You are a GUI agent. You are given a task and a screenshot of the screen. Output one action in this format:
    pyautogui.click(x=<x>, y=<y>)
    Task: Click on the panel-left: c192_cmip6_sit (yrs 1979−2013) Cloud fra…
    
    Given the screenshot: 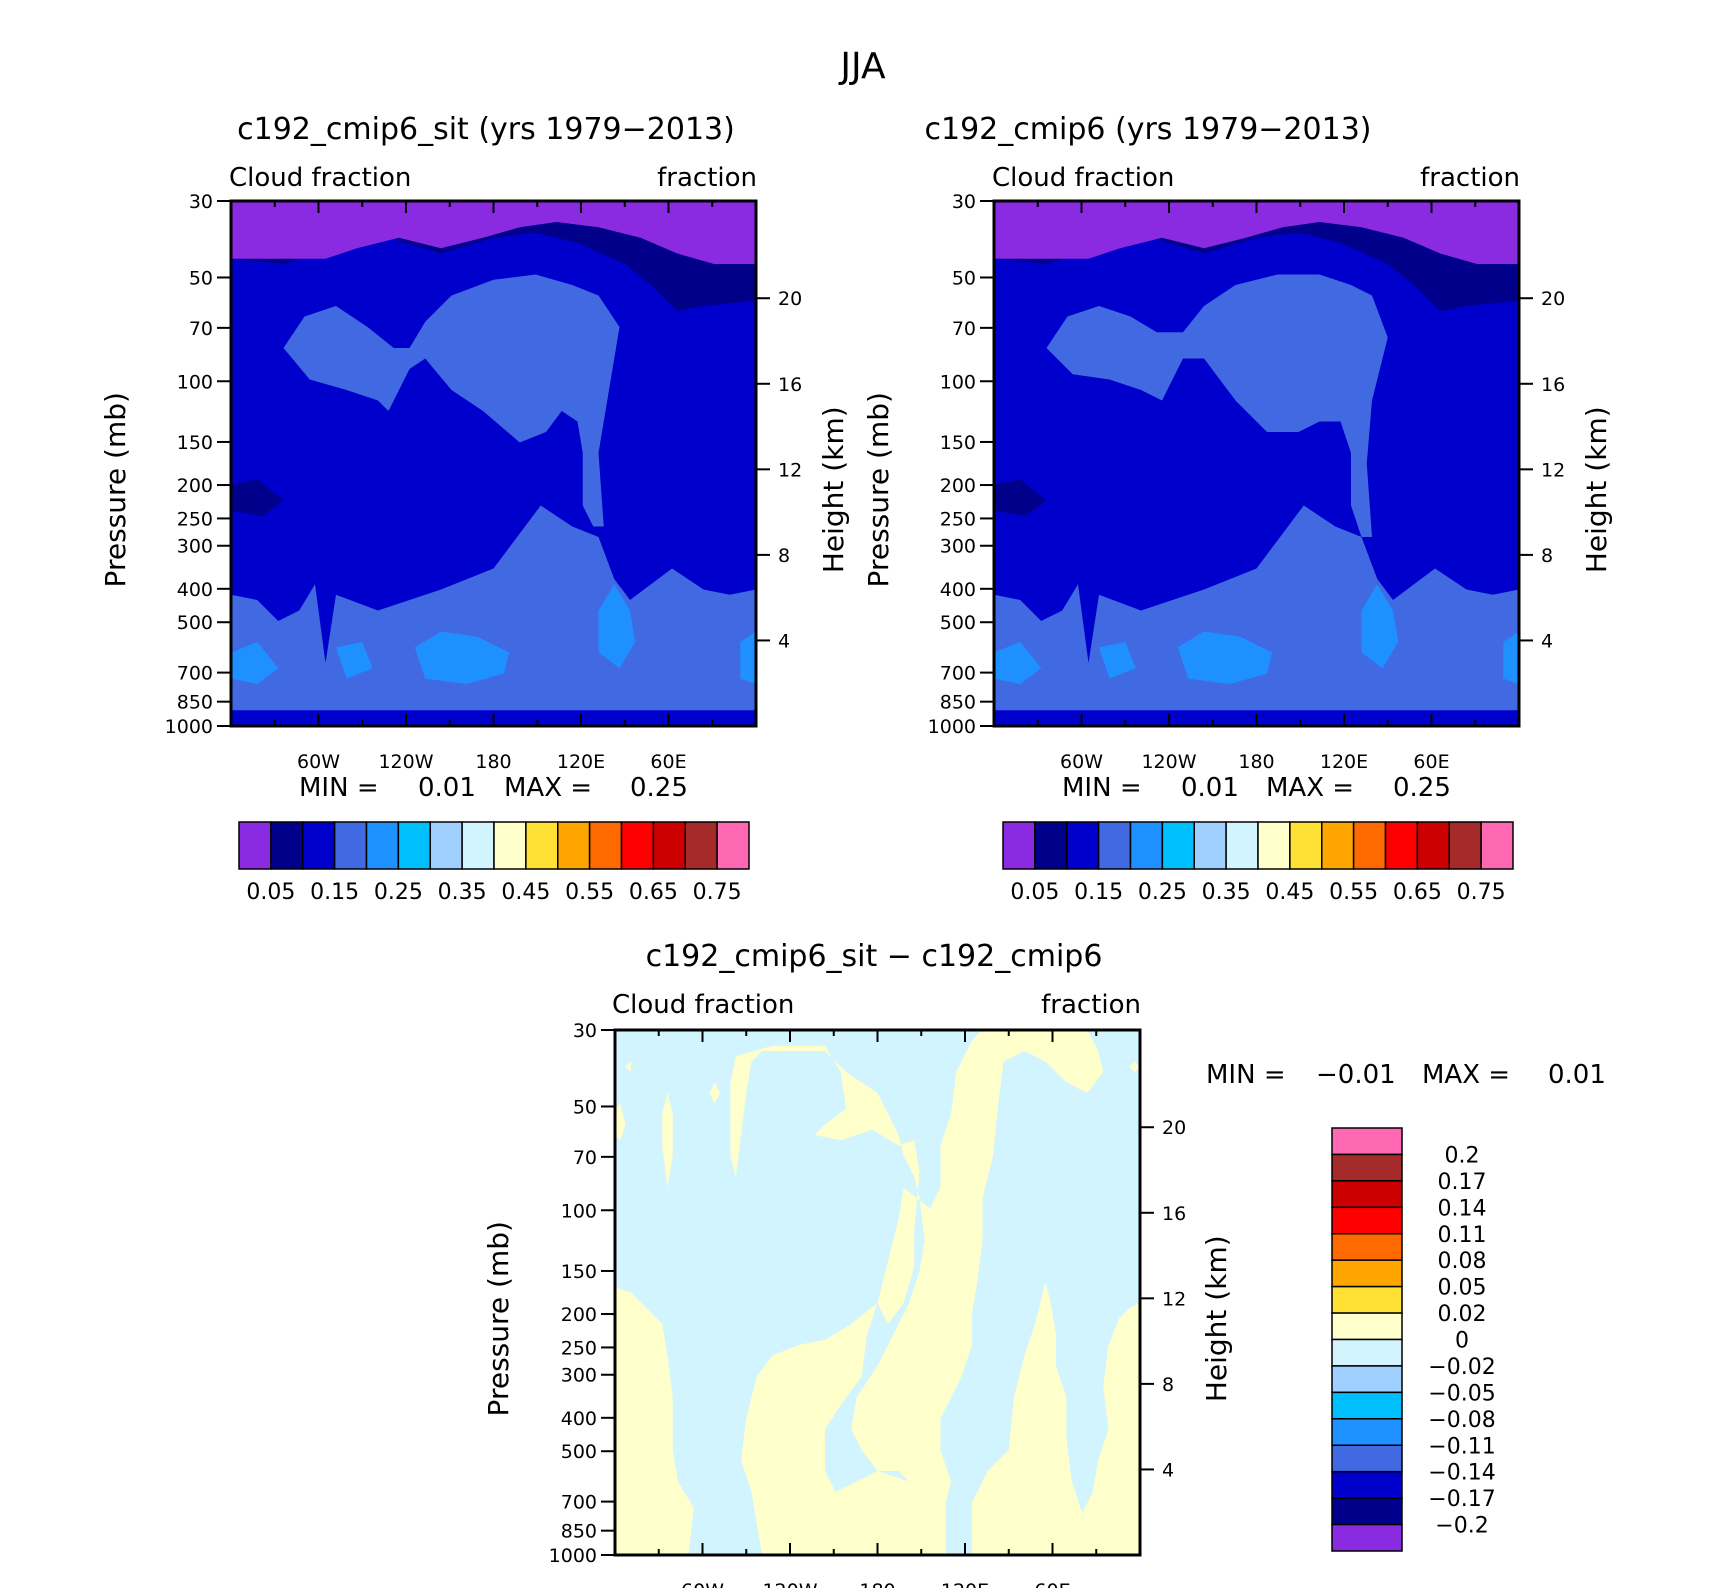 What is the action you would take?
    pyautogui.click(x=493, y=457)
    